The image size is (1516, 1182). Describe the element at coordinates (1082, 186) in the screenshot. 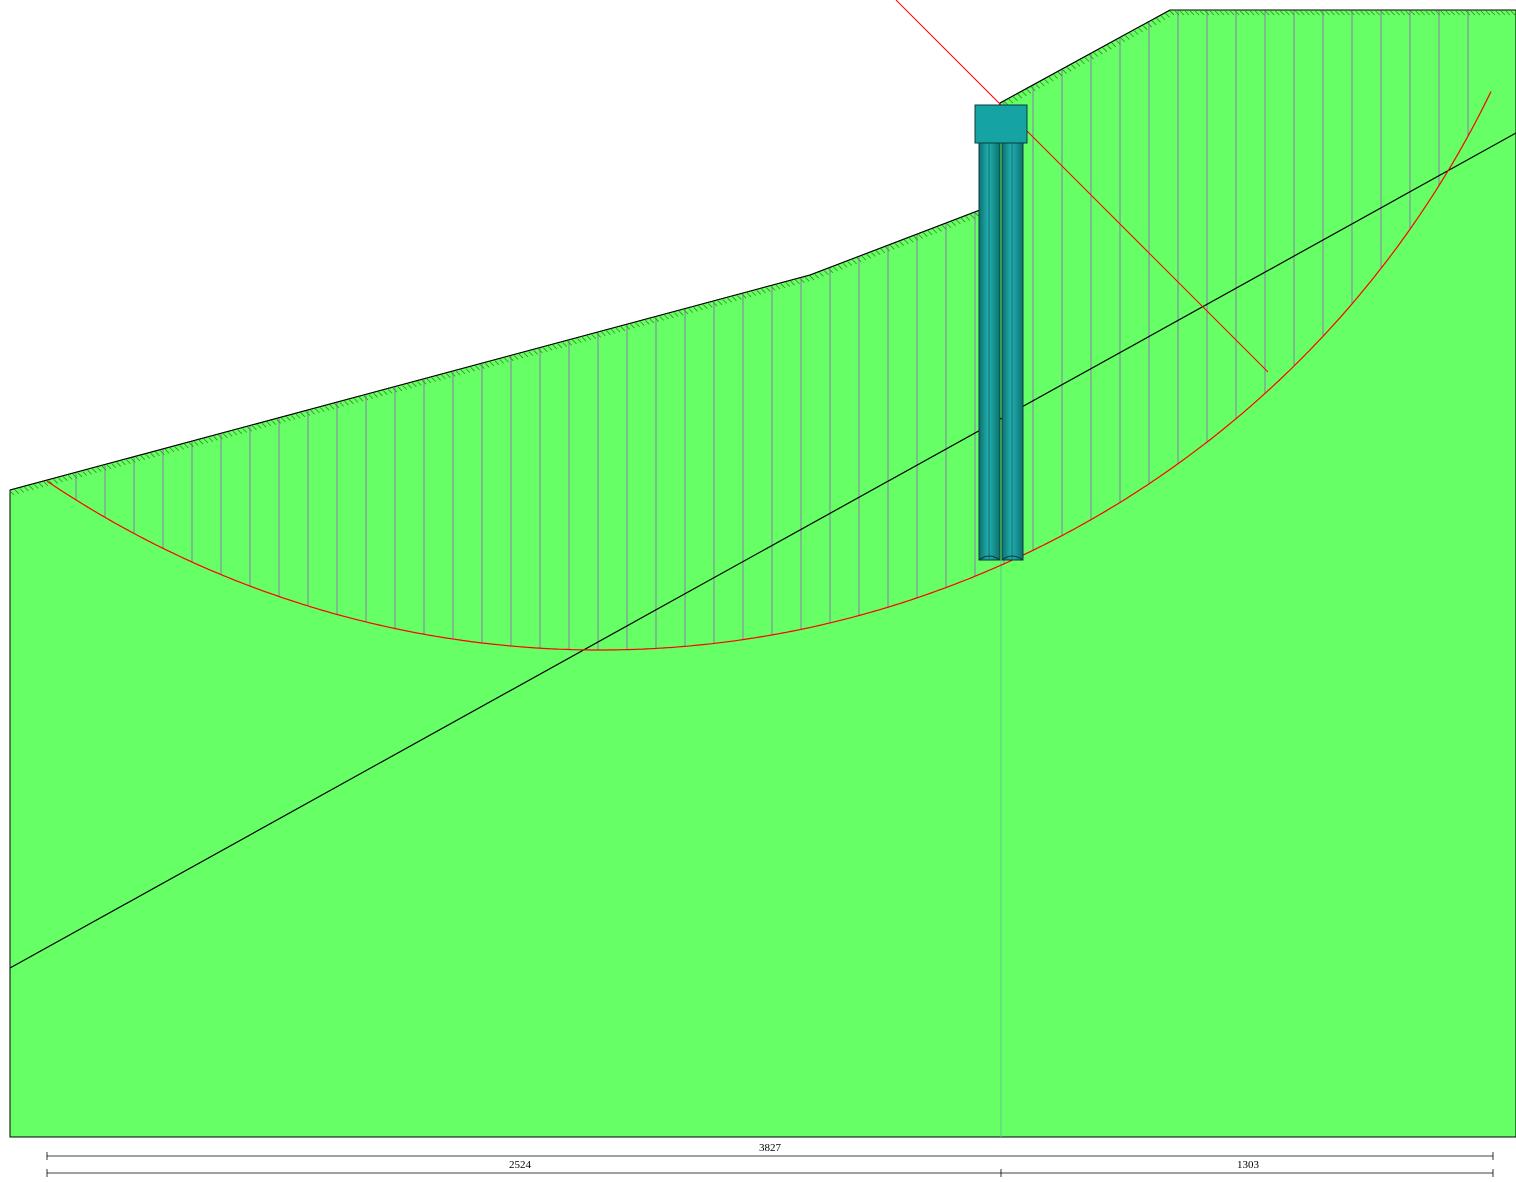

I see `slip-circle-radius-line` at that location.